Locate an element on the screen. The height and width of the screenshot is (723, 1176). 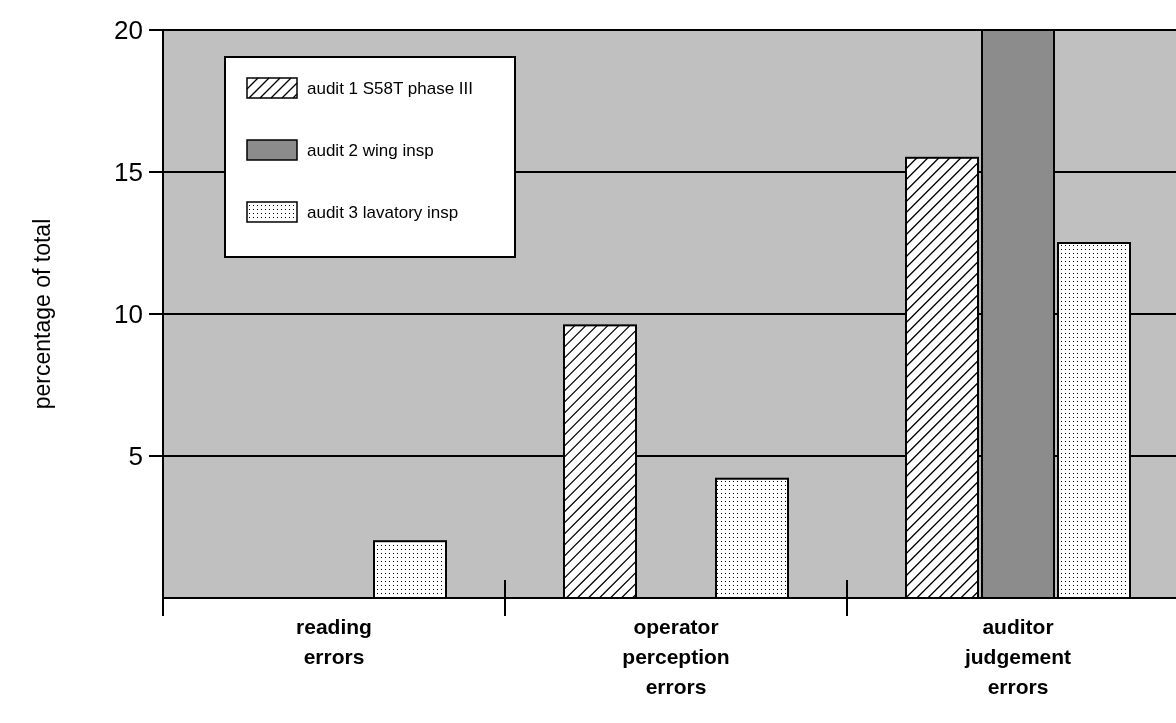
y-tick-label: 10 is located at coordinates (128, 314).